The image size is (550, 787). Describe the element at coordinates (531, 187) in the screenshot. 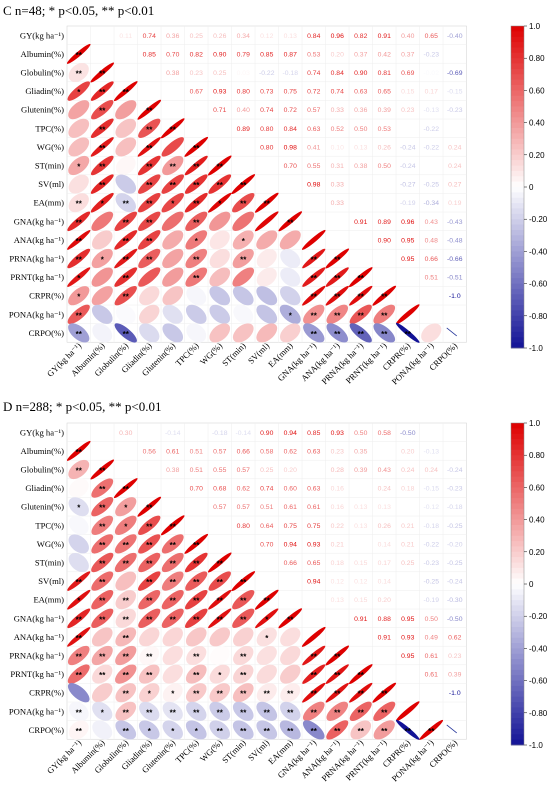

I see `panel-c-colorbar-label: 0` at that location.